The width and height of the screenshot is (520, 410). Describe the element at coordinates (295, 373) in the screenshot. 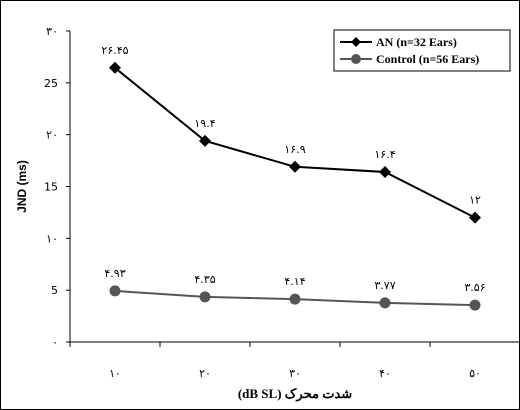

I see `x-tick-label: ۳۰` at that location.